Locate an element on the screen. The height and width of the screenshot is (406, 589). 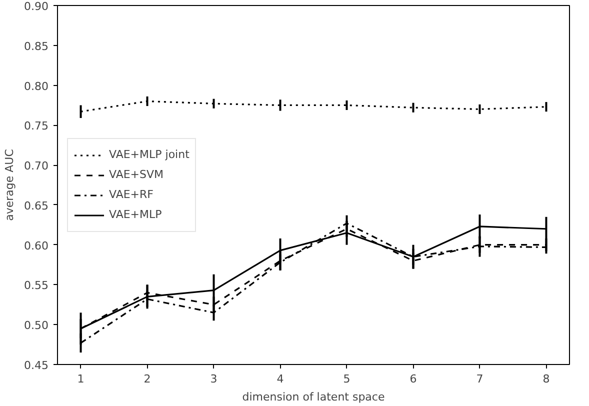
x-tick-label: 5 is located at coordinates (346, 379).